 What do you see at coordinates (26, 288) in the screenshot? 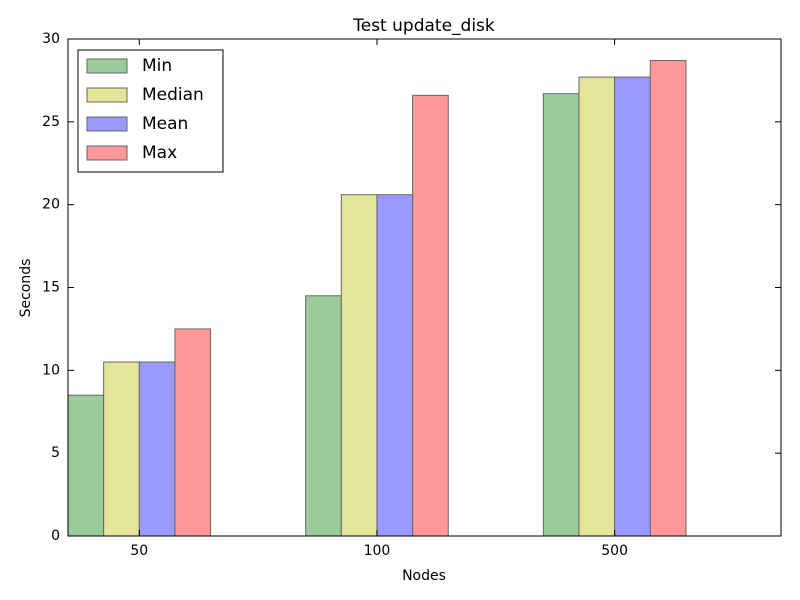
I see `y-axis-label: Seconds` at bounding box center [26, 288].